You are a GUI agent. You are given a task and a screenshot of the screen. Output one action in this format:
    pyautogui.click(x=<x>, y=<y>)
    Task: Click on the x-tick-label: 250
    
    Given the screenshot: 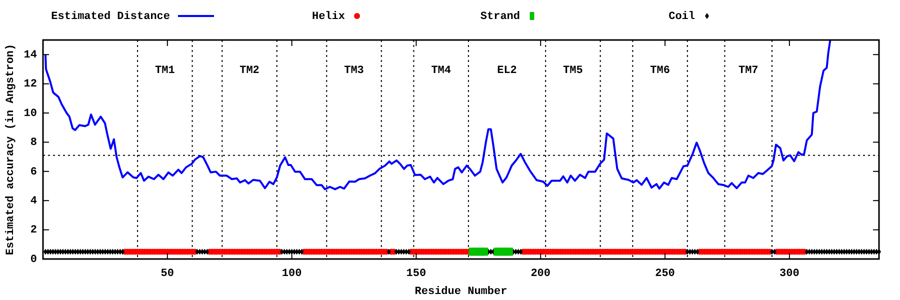 What is the action you would take?
    pyautogui.click(x=665, y=274)
    